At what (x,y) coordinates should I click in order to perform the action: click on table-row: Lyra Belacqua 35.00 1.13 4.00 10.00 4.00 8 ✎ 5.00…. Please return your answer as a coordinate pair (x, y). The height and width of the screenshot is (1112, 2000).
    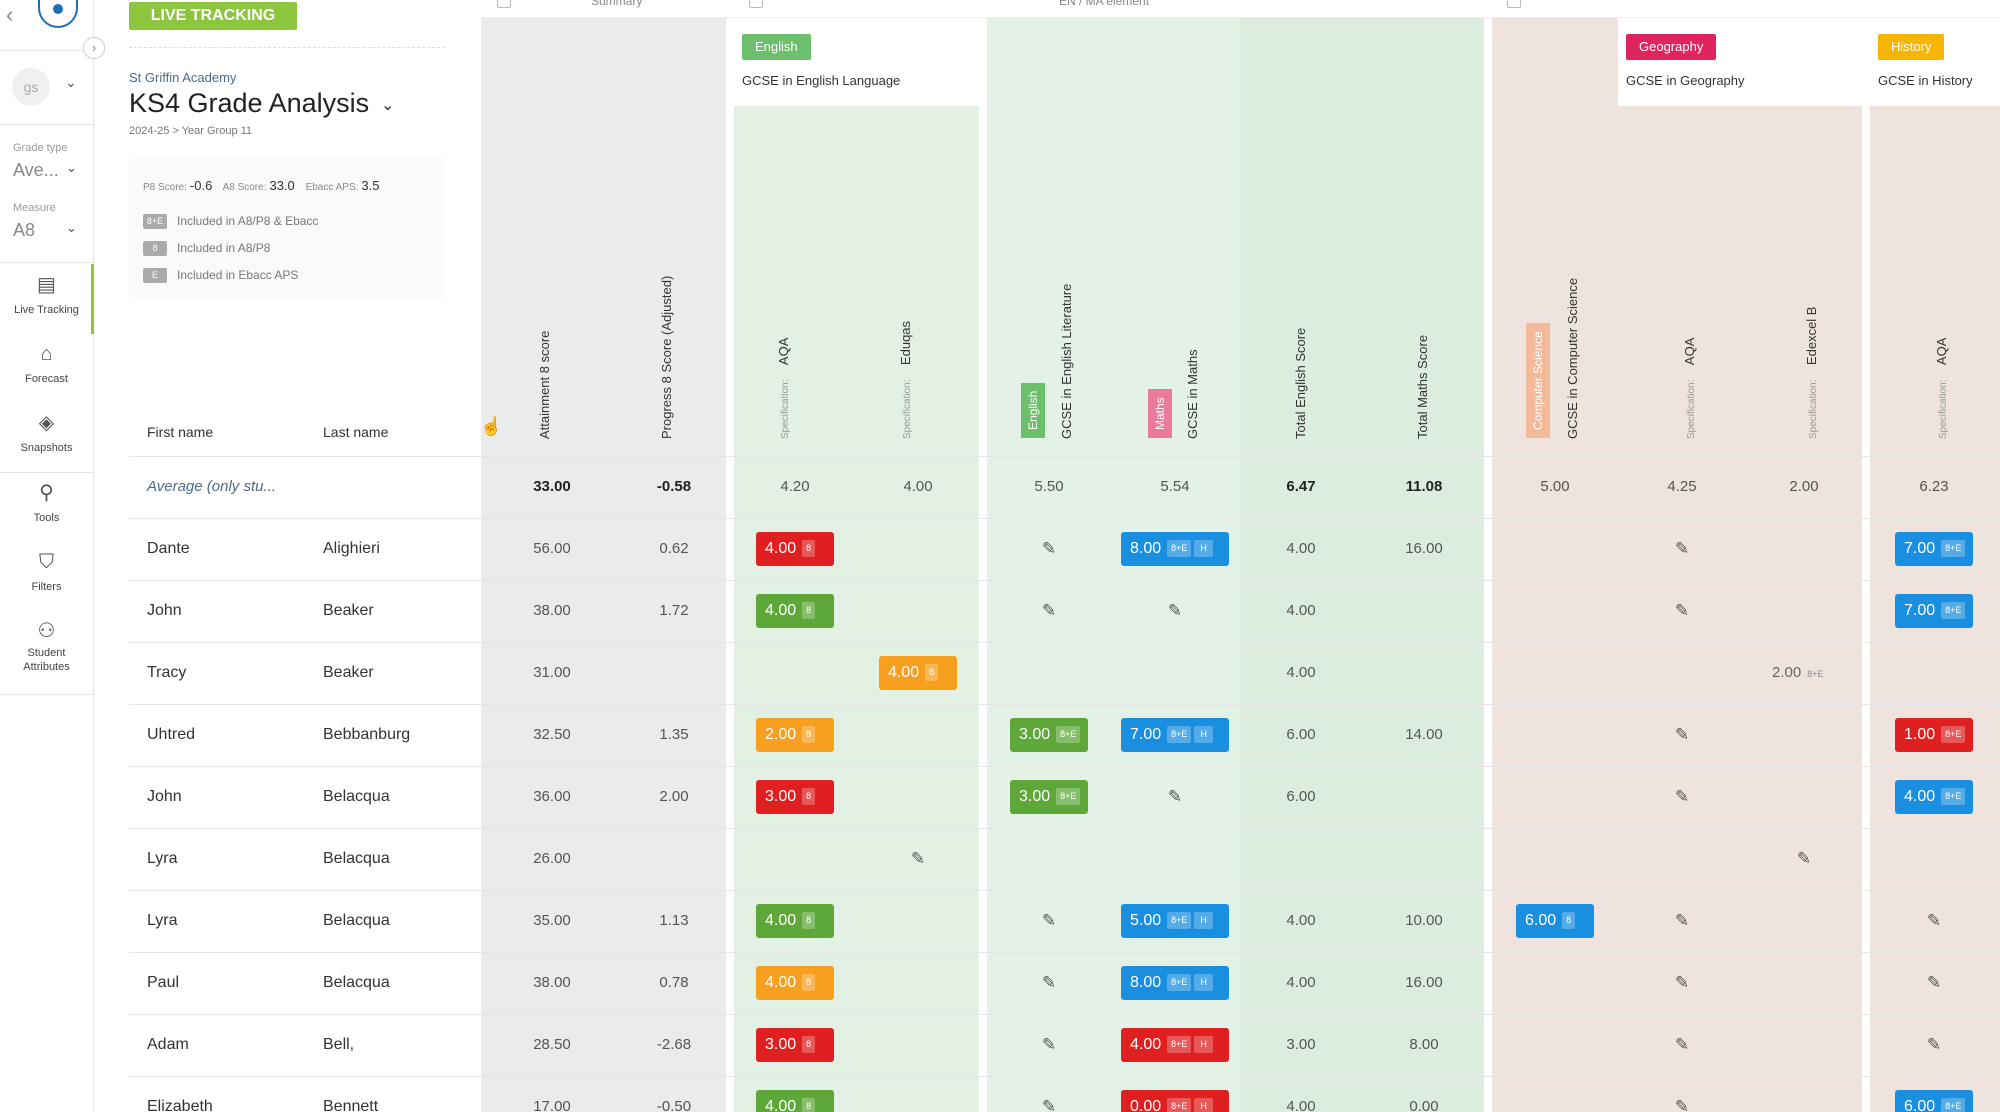
    Looking at the image, I should click on (1000, 921).